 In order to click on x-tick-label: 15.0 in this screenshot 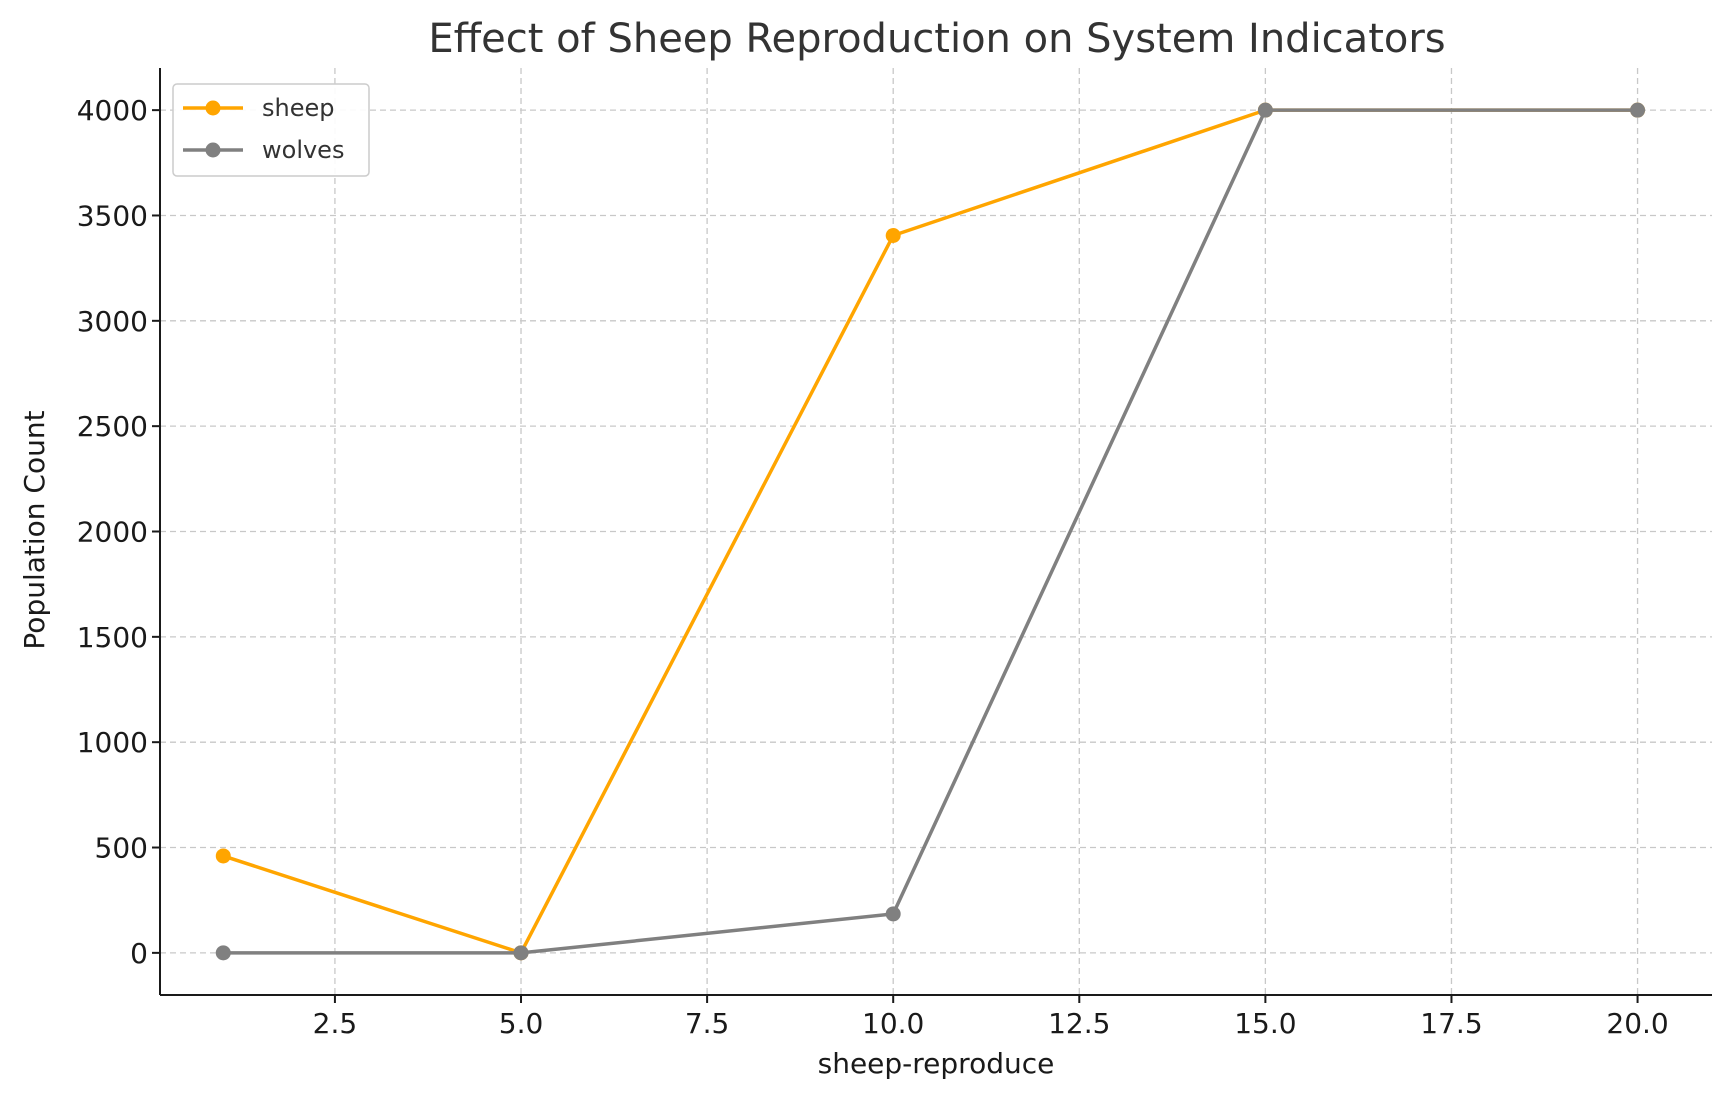, I will do `click(1265, 1023)`.